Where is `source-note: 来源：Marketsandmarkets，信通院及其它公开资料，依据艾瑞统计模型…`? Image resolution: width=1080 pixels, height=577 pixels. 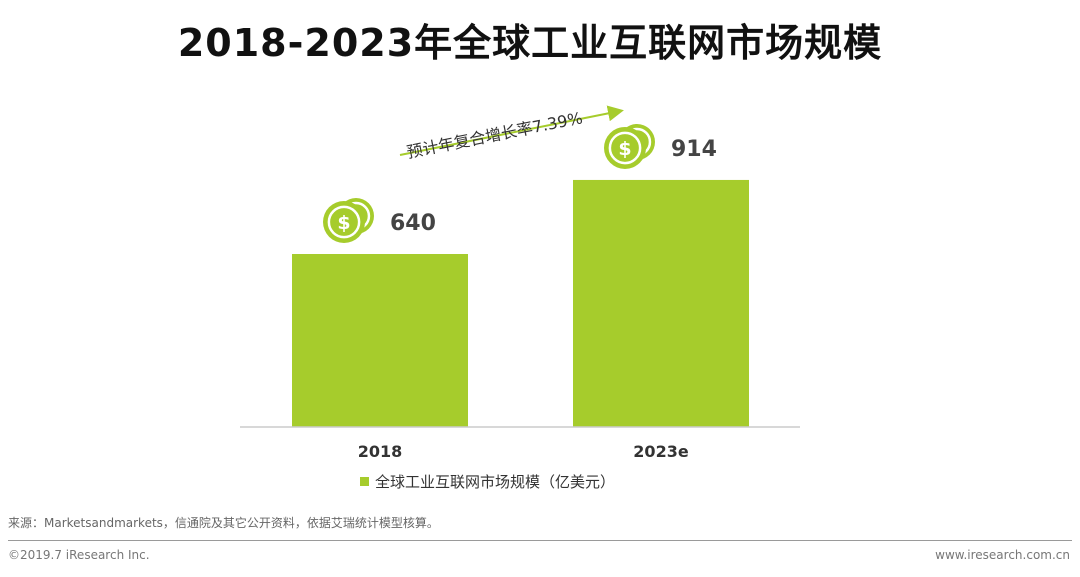 source-note: 来源：Marketsandmarkets，信通院及其它公开资料，依据艾瑞统计模型… is located at coordinates (223, 523).